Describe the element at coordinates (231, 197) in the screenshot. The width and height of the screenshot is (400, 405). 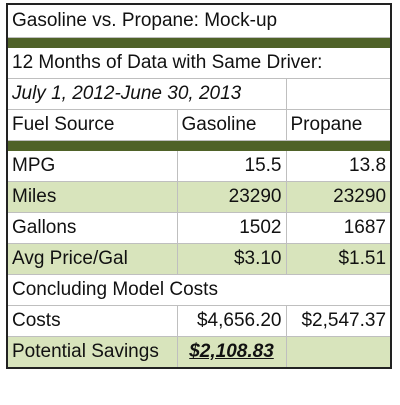
I see `gasoline-value: 23290` at that location.